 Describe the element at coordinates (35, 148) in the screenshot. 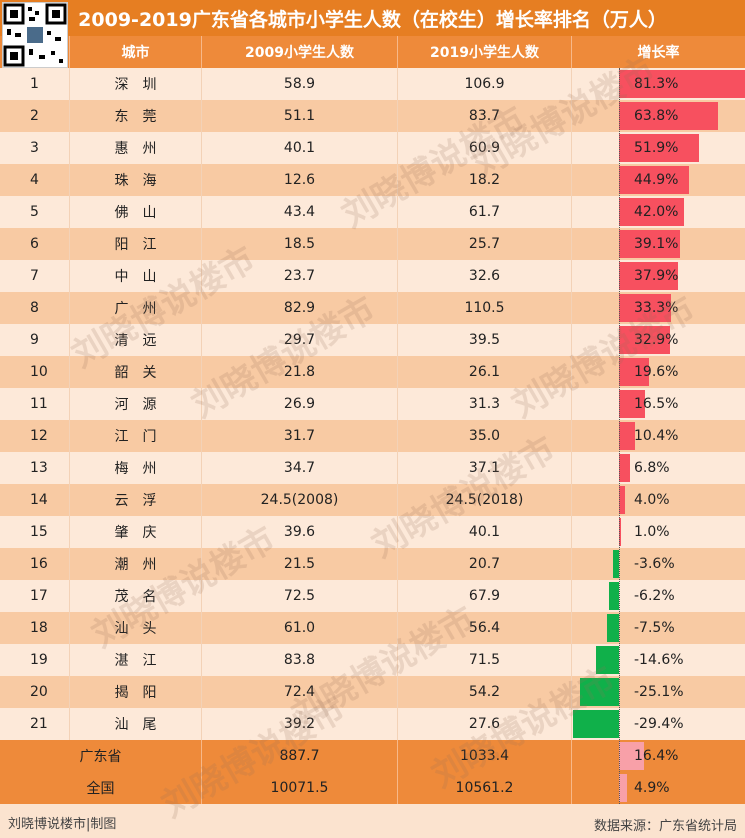

I see `rank-cell: 3` at that location.